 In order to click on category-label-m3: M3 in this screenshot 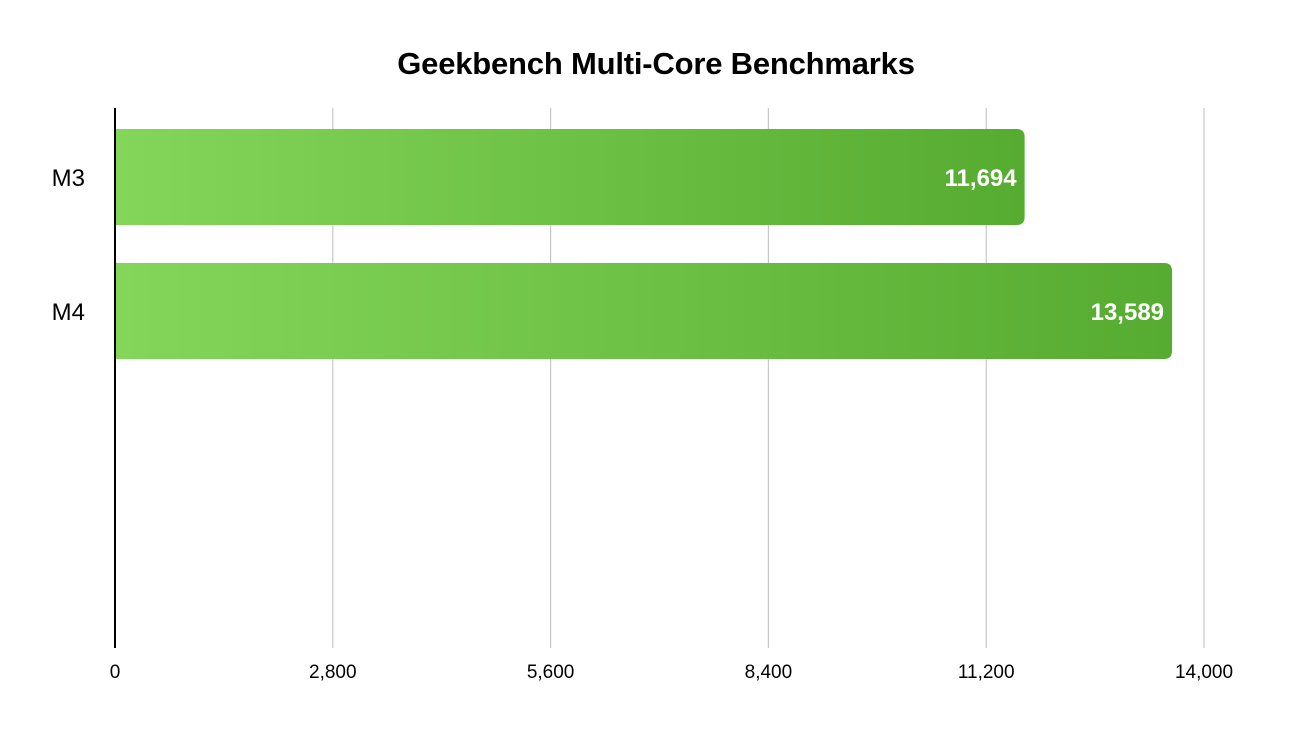, I will do `click(68, 178)`.